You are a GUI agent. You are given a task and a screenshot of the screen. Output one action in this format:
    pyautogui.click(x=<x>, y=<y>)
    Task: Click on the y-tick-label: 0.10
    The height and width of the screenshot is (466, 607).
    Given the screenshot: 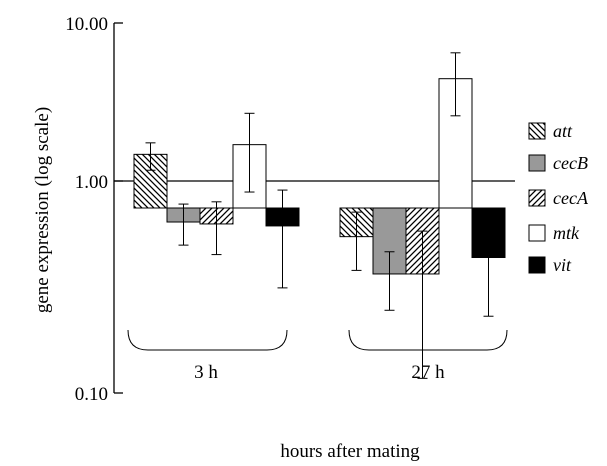 What is the action you would take?
    pyautogui.click(x=91, y=394)
    